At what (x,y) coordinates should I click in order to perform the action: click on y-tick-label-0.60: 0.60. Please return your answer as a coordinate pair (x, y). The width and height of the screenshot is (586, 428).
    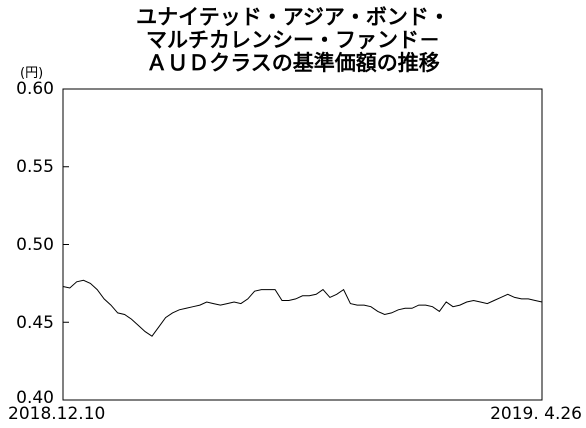
    Looking at the image, I should click on (35, 89).